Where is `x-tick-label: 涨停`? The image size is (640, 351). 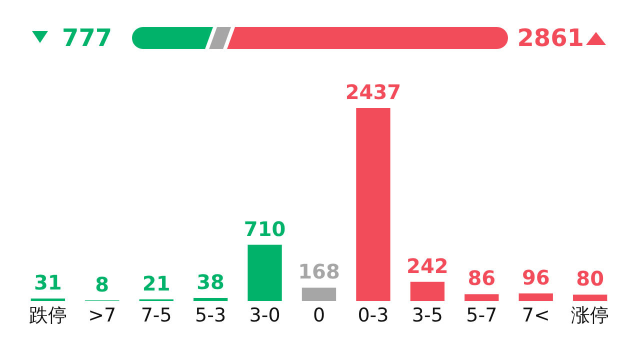 x-tick-label: 涨停 is located at coordinates (590, 315).